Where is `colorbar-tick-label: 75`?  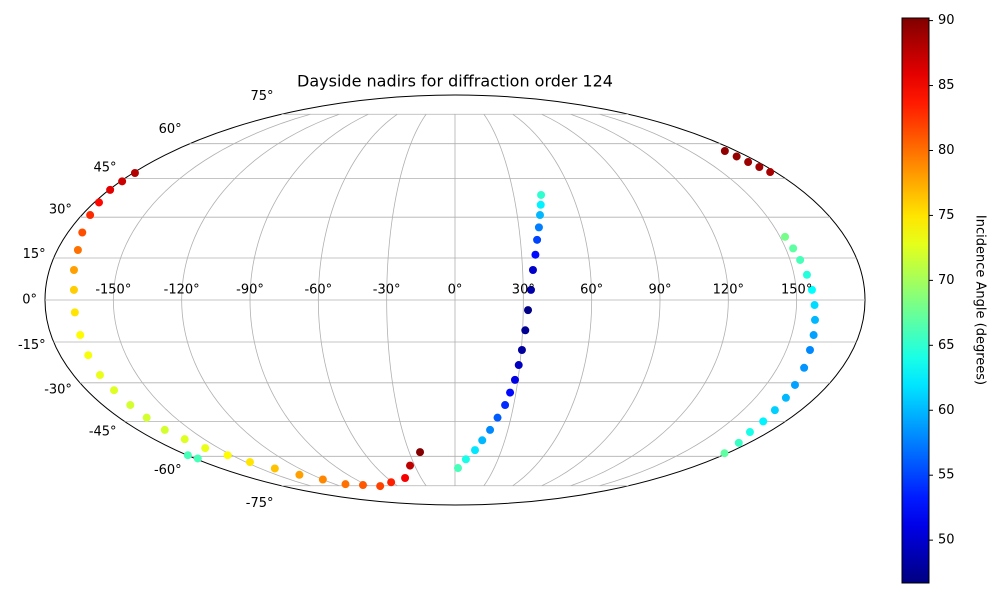 colorbar-tick-label: 75 is located at coordinates (946, 215).